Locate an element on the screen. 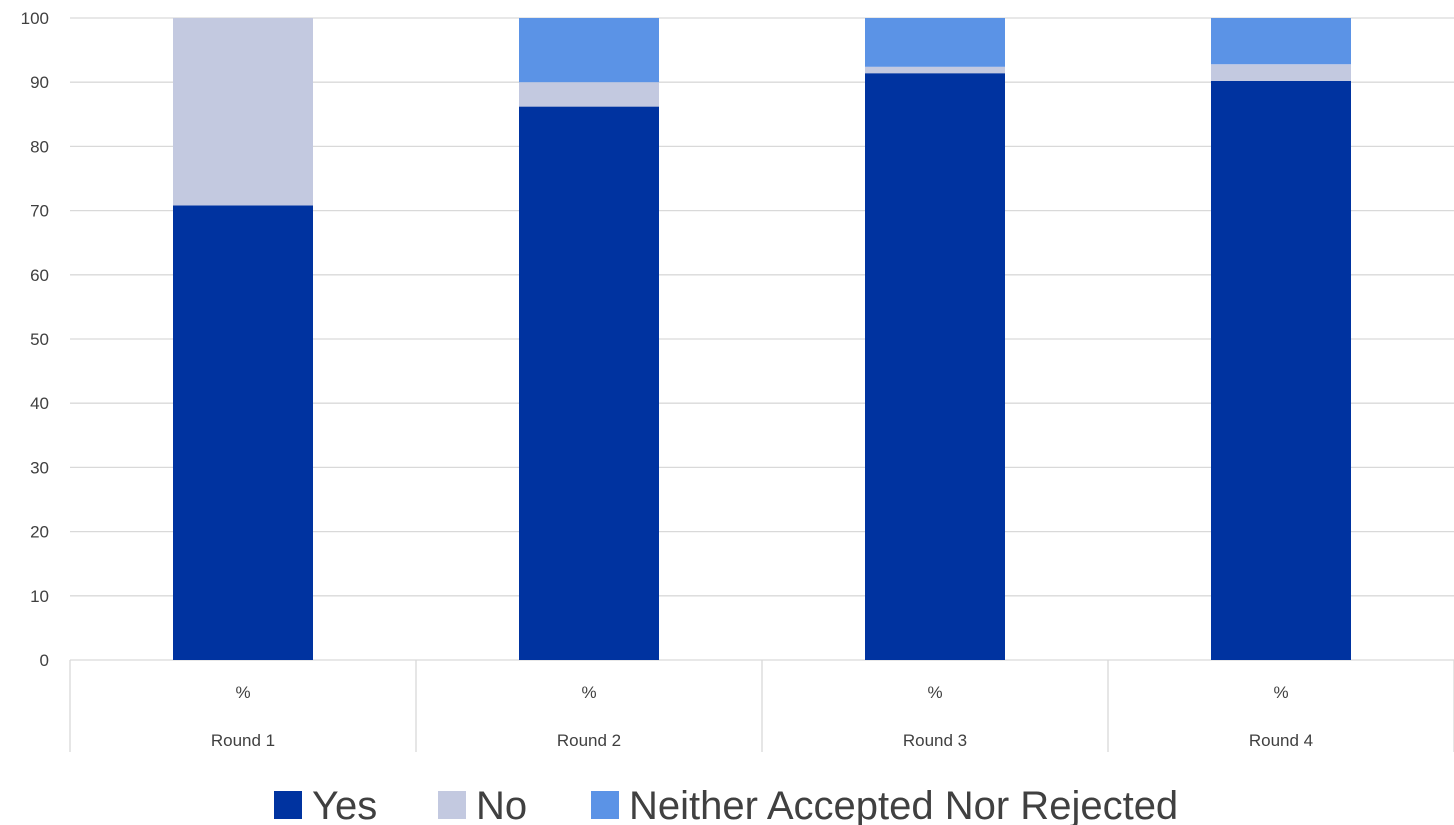 This screenshot has height=825, width=1454. y-tick-label: 60 is located at coordinates (39, 275).